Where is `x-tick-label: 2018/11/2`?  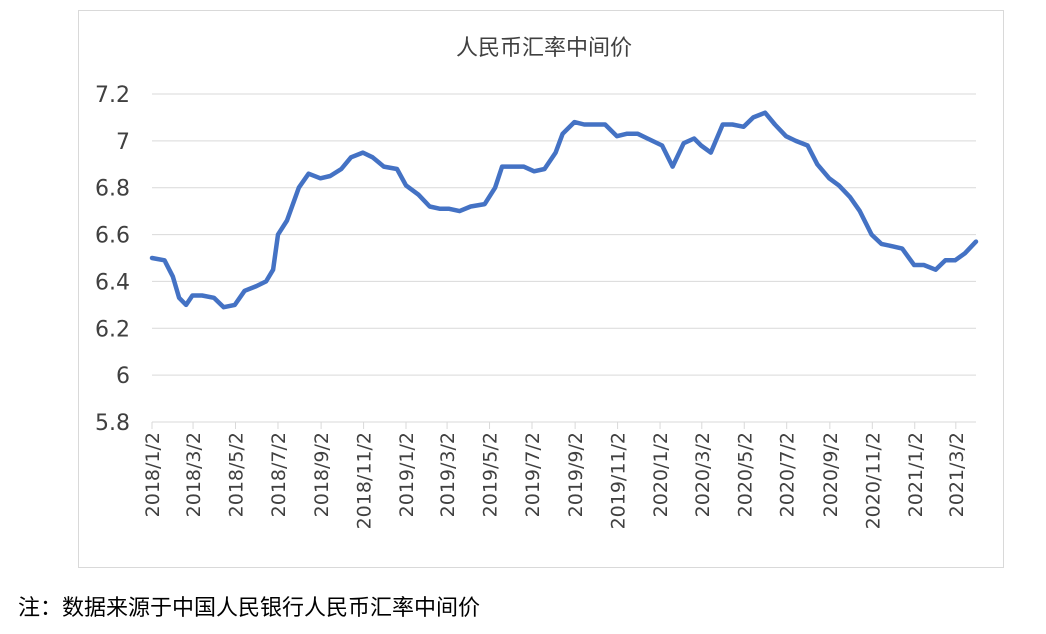
x-tick-label: 2018/11/2 is located at coordinates (365, 480).